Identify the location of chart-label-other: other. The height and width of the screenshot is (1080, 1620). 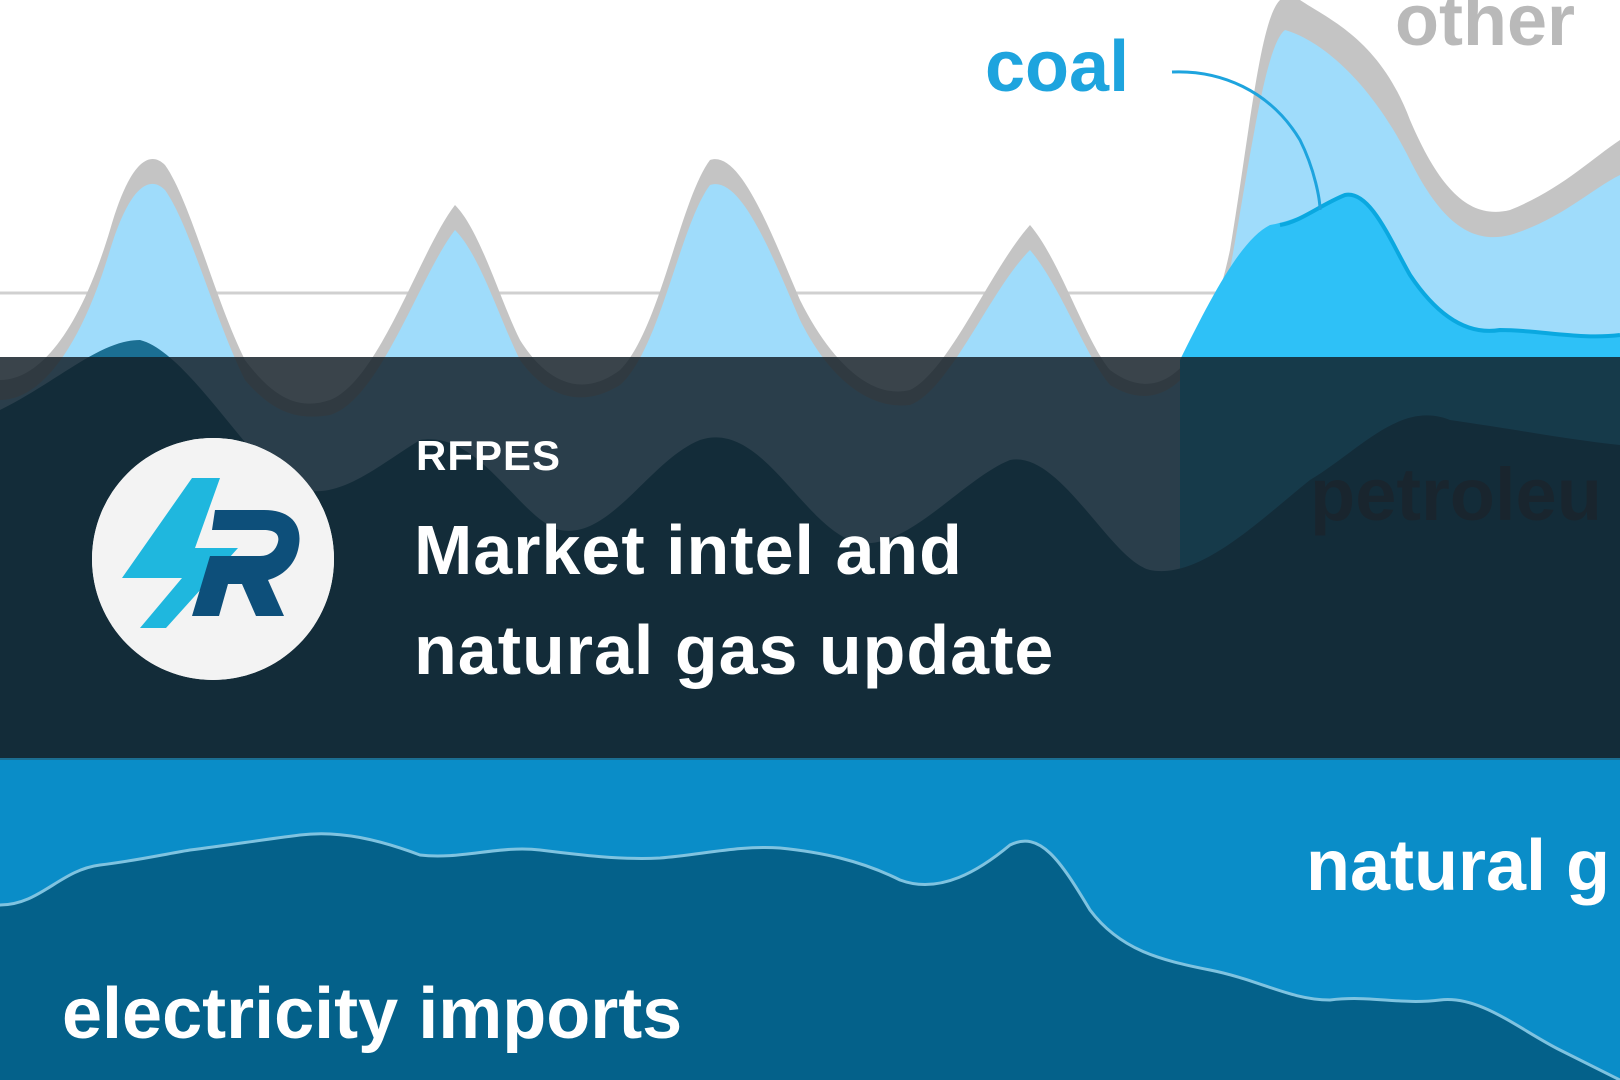
(1485, 30).